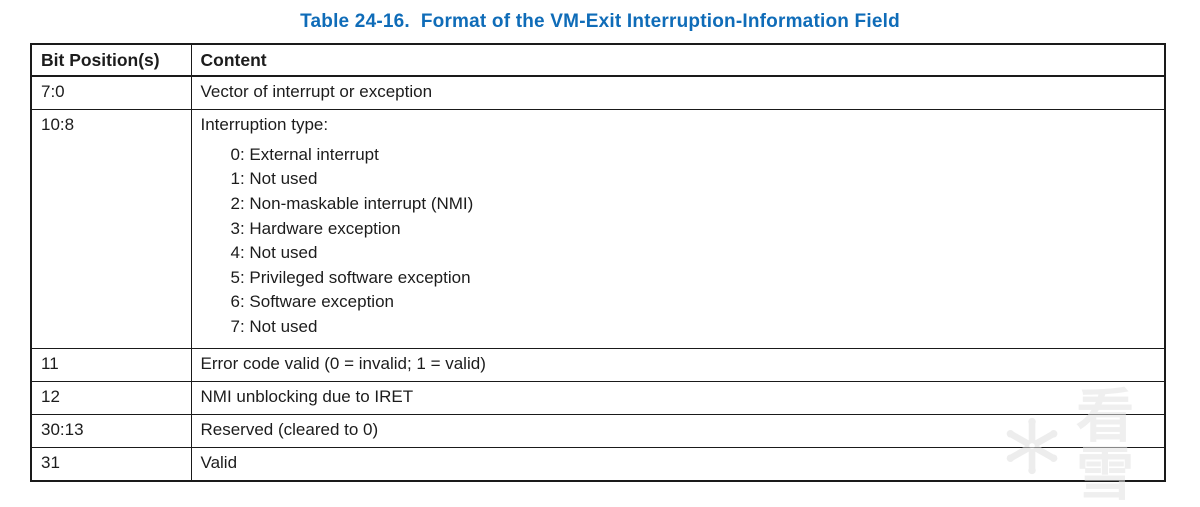 The width and height of the screenshot is (1200, 507). What do you see at coordinates (274, 253) in the screenshot?
I see `interruption-type-item: 4: Not used` at bounding box center [274, 253].